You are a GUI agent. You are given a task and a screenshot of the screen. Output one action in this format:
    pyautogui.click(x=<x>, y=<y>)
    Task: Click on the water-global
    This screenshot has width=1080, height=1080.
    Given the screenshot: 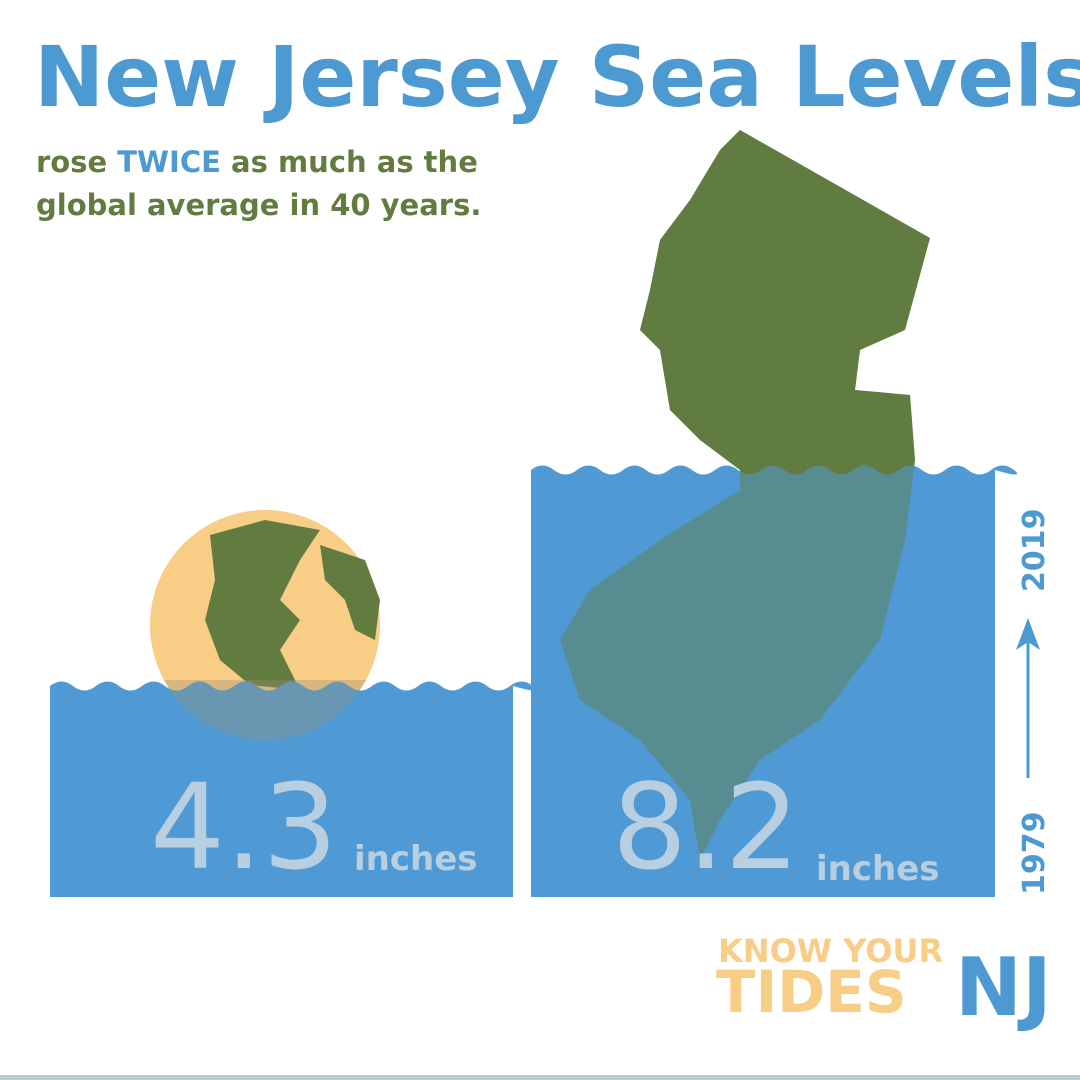 What is the action you would take?
    pyautogui.click(x=293, y=789)
    